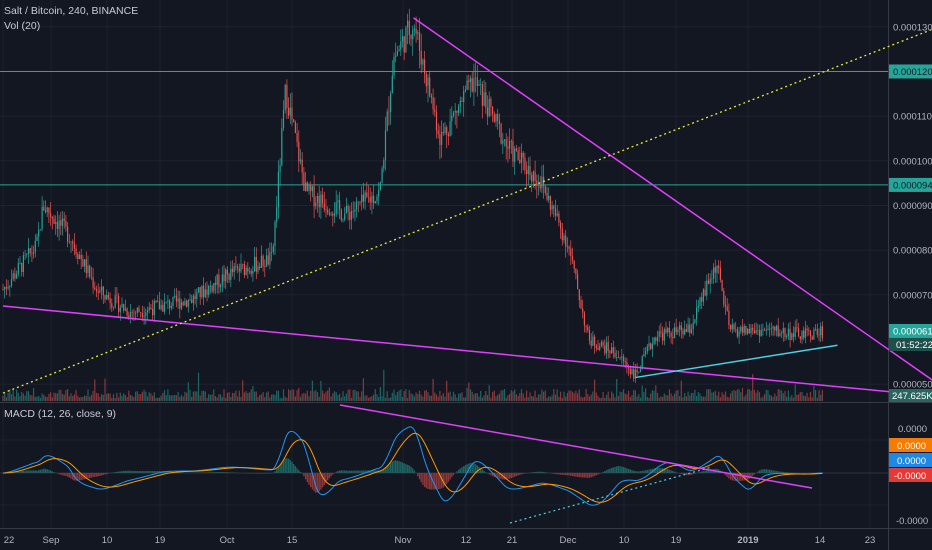  I want to click on macd-indicator-label: MACD (12, 26, close, 9), so click(60, 414).